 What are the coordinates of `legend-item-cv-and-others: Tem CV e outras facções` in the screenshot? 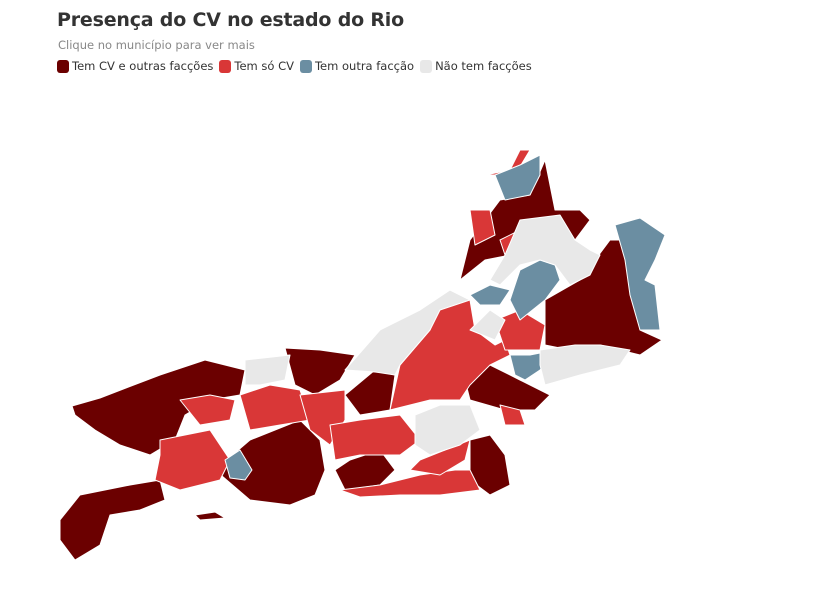 It's located at (135, 66).